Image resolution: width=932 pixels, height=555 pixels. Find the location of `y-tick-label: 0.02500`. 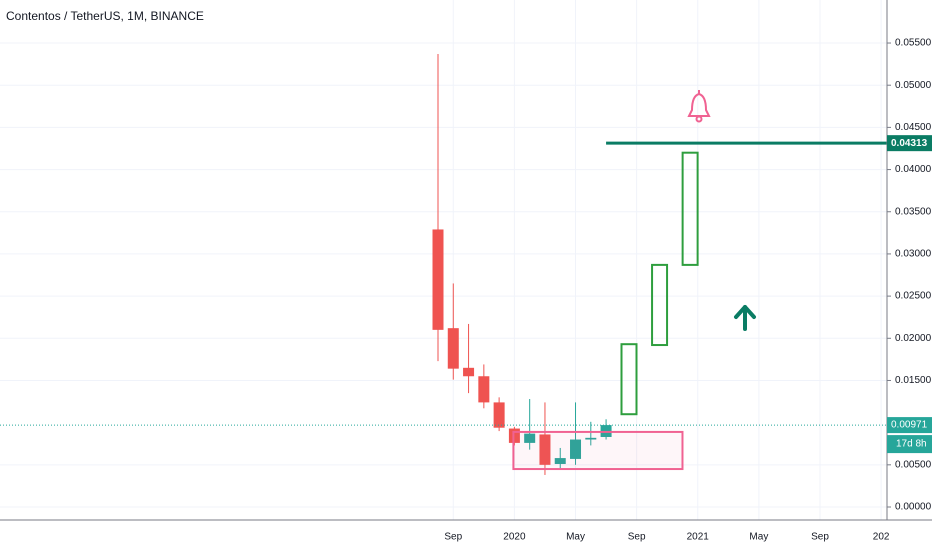

y-tick-label: 0.02500 is located at coordinates (913, 296).